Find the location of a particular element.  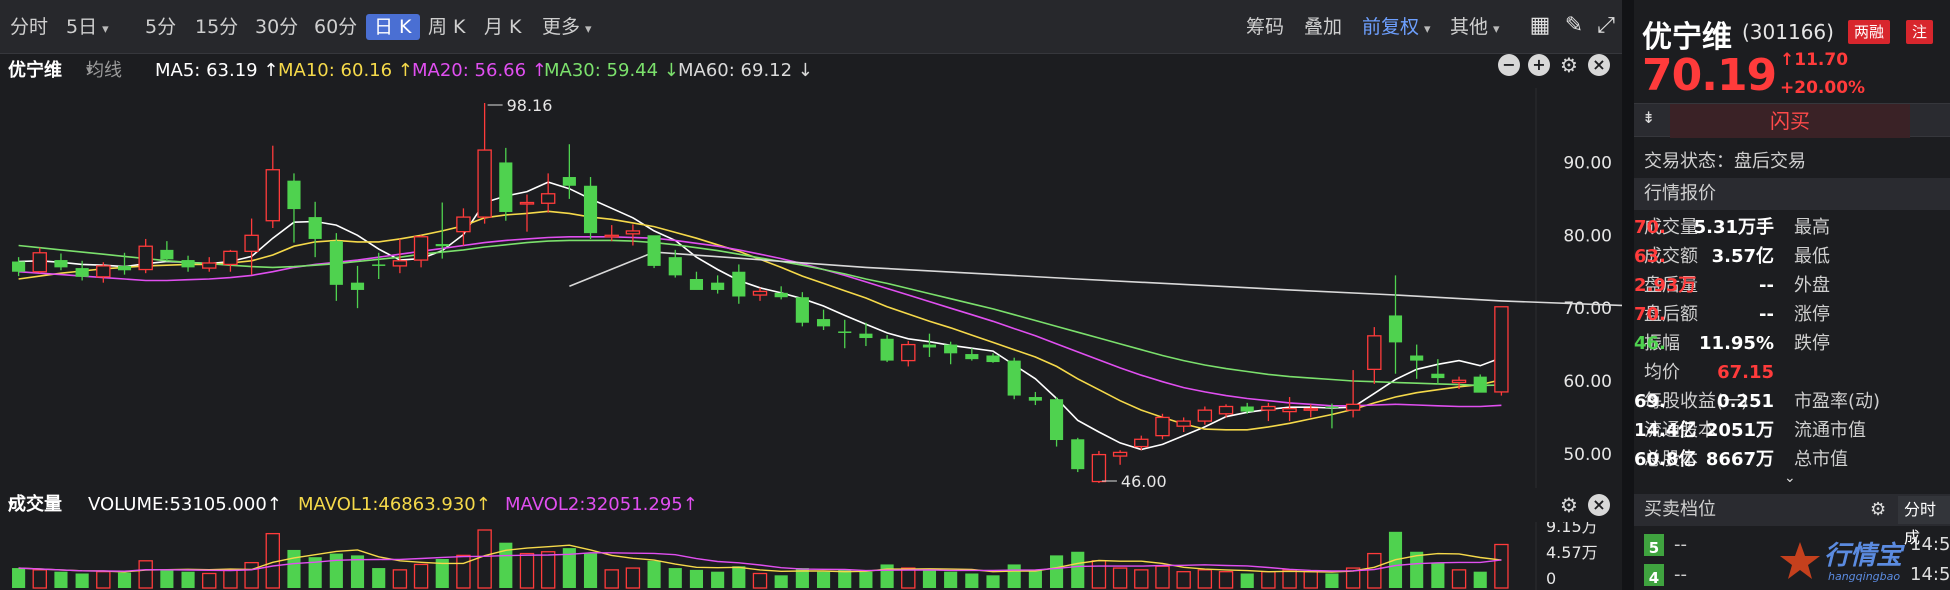

quote-label: 总股本 is located at coordinates (1671, 459).